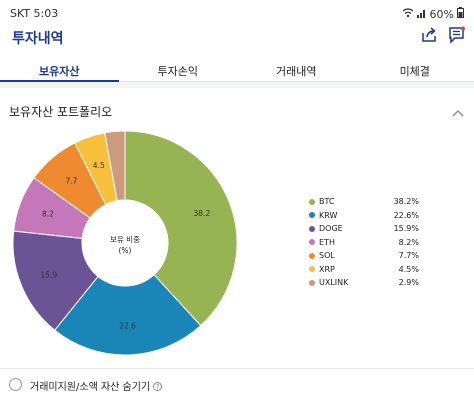  Describe the element at coordinates (237, 68) in the screenshot. I see `tab-bar: 보유자산 투자손익 거래내역 미체결` at that location.